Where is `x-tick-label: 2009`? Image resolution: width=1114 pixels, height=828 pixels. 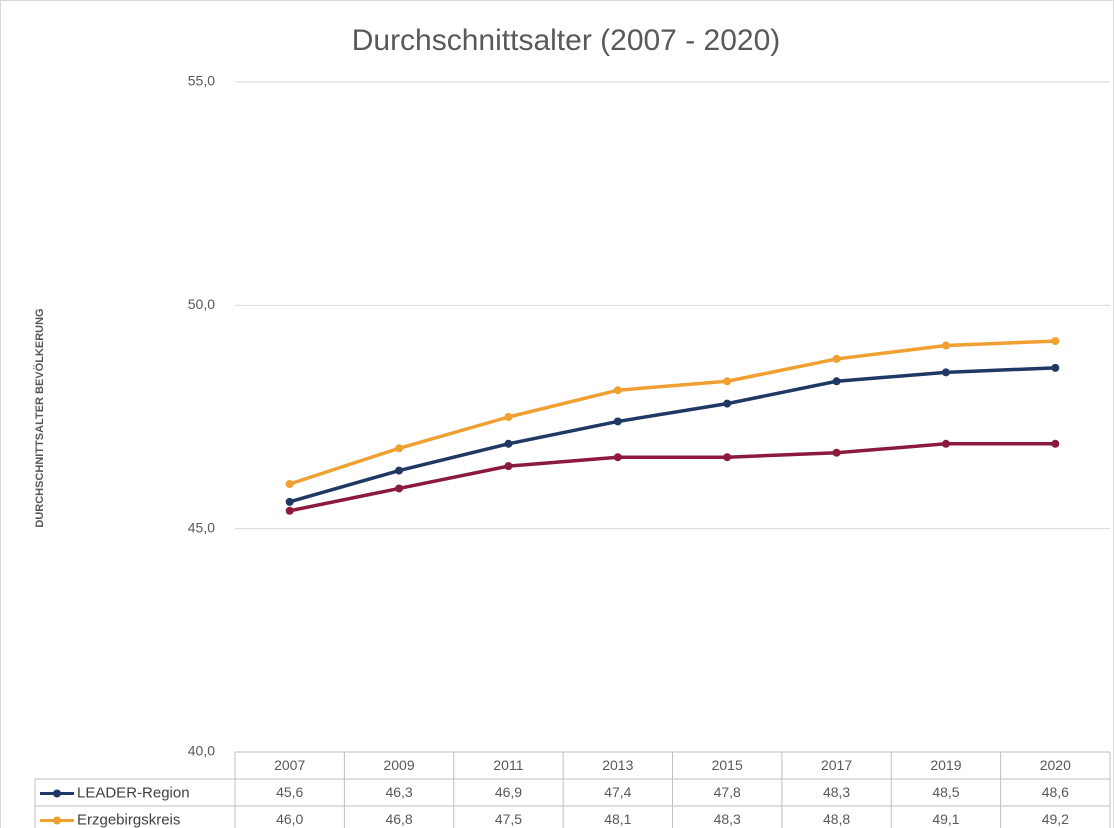
x-tick-label: 2009 is located at coordinates (398, 765).